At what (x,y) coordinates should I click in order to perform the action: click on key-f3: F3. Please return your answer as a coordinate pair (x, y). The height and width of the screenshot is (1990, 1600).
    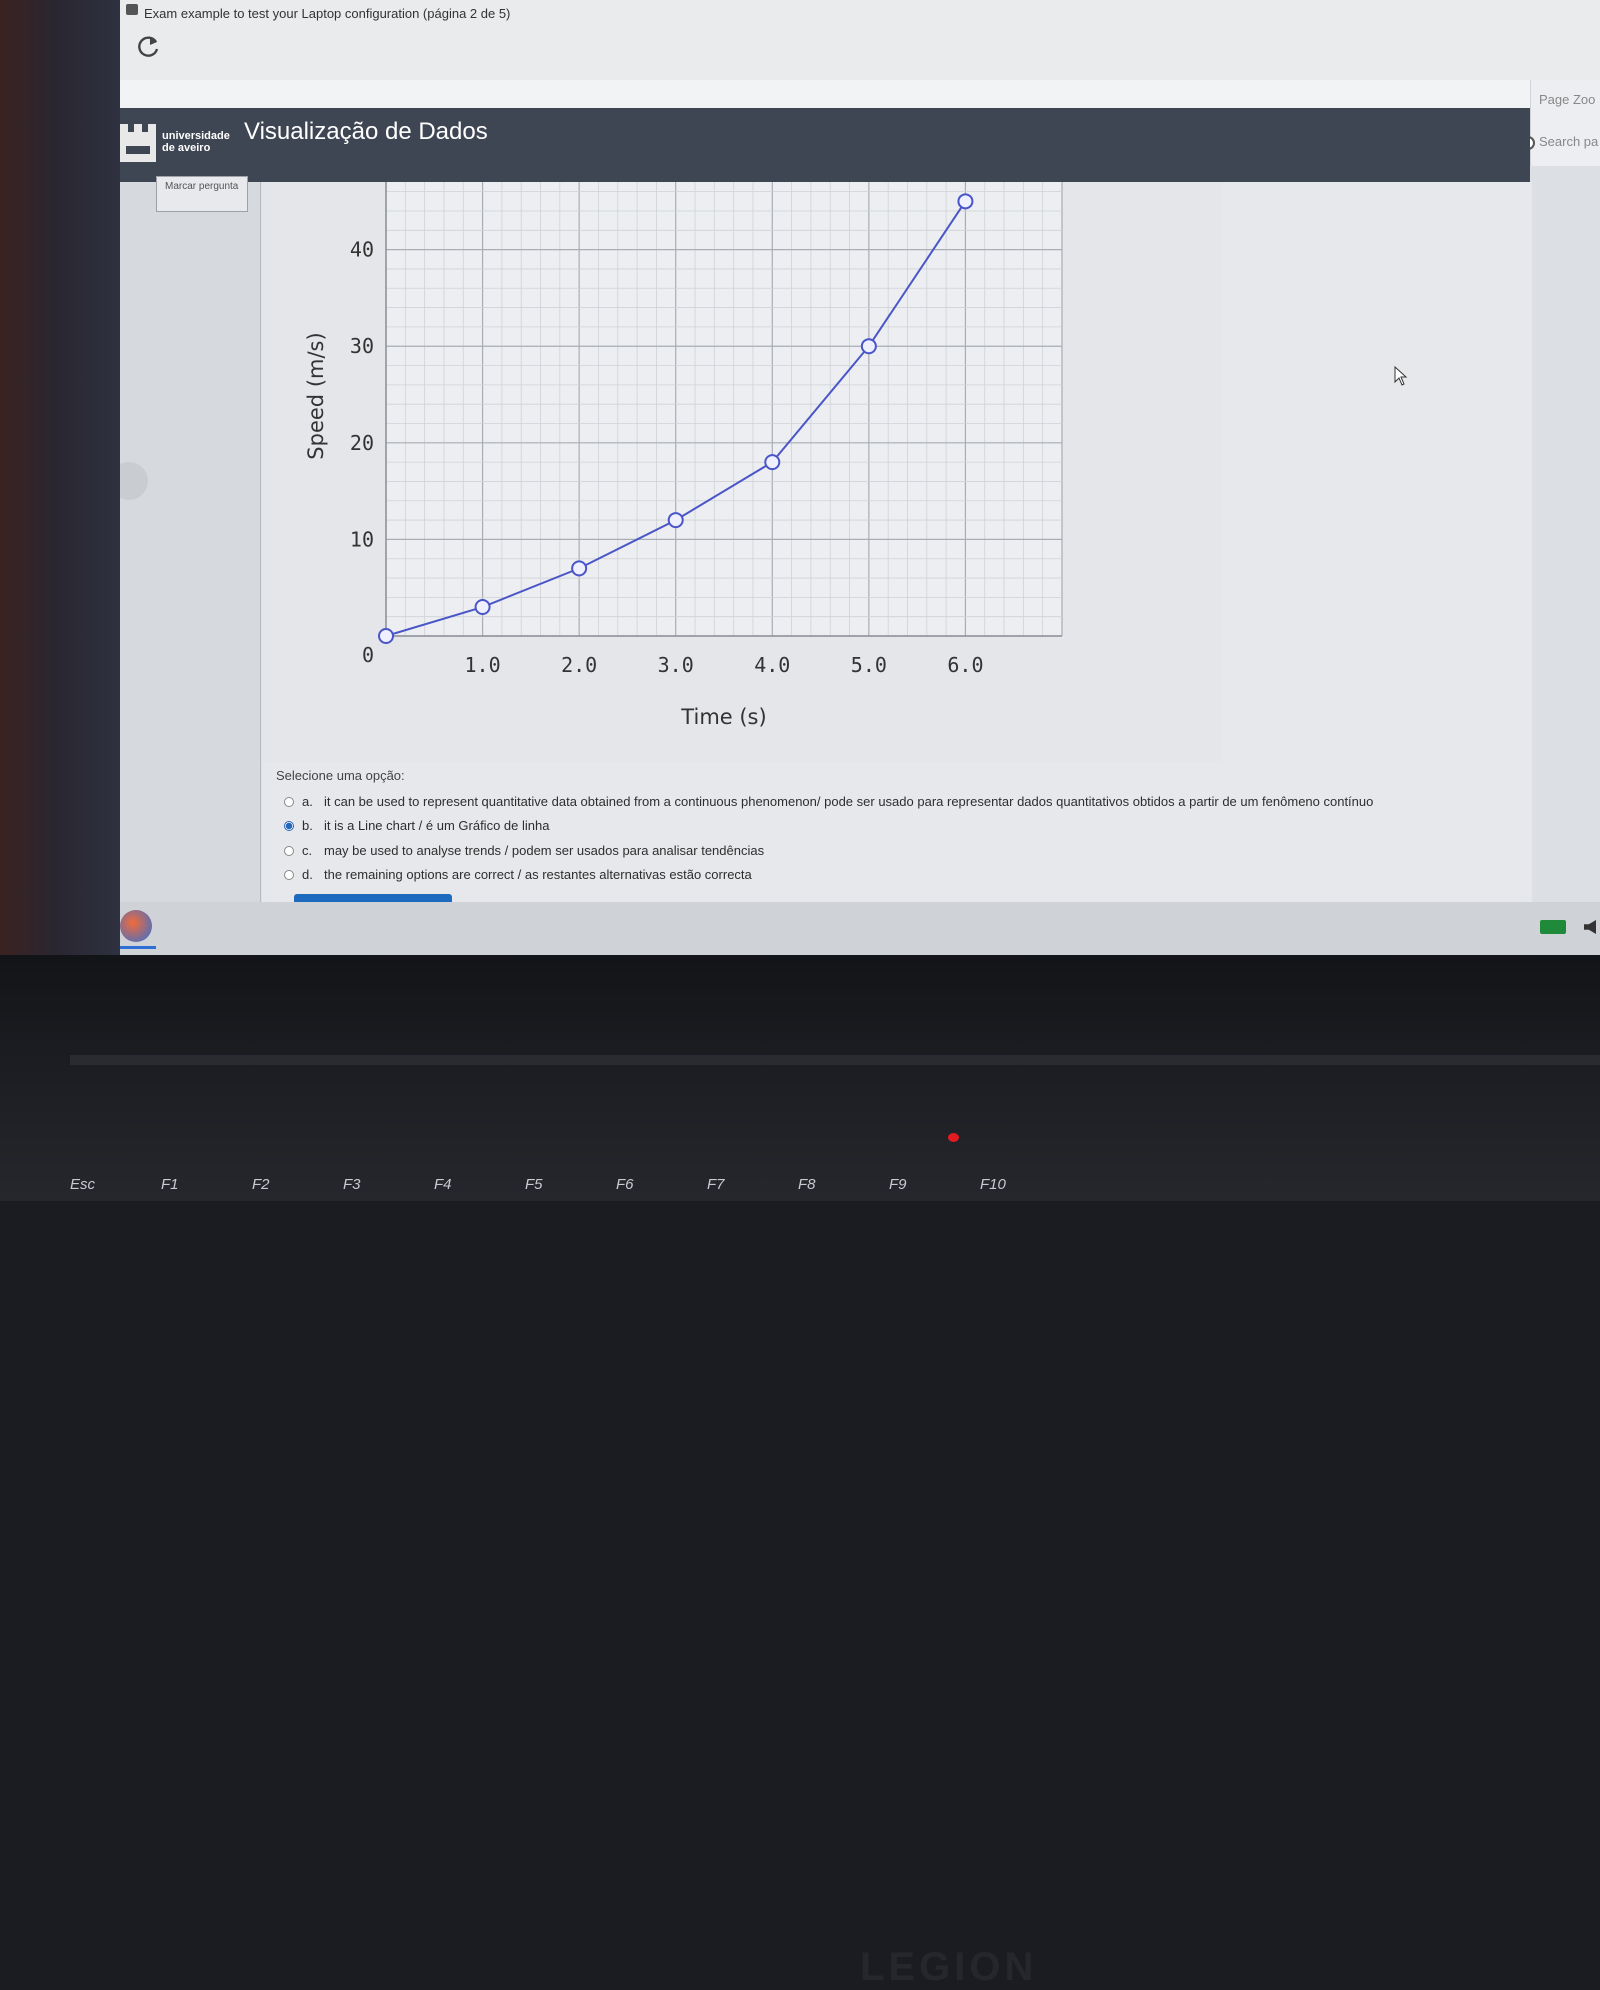
    Looking at the image, I should click on (352, 1184).